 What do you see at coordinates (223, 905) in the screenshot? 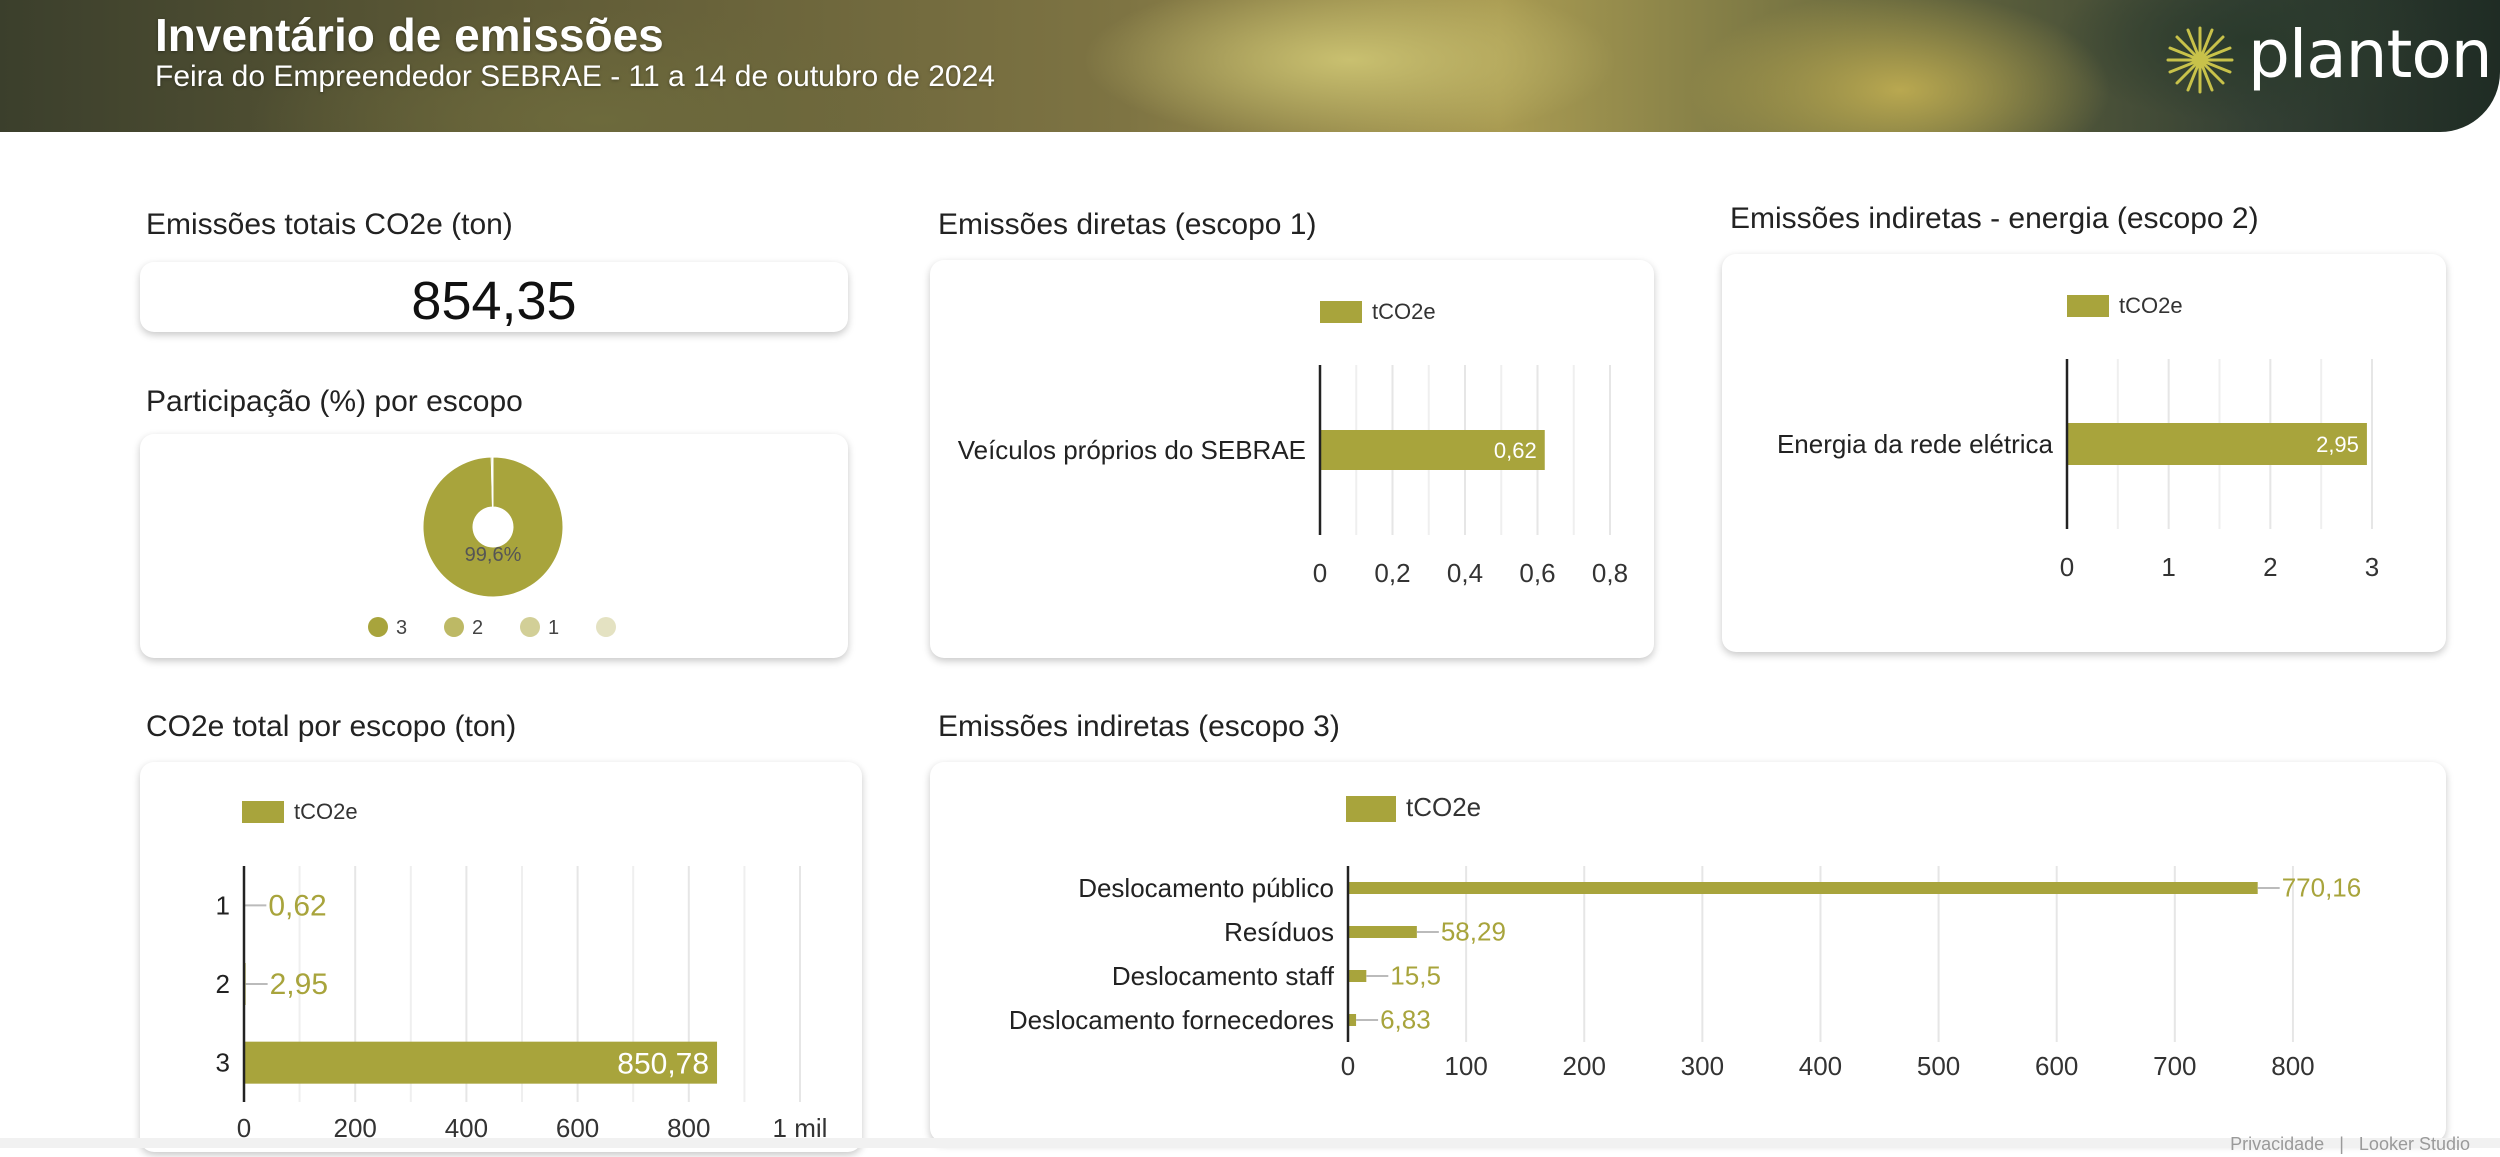
I see `scope_total-category-label: 1` at bounding box center [223, 905].